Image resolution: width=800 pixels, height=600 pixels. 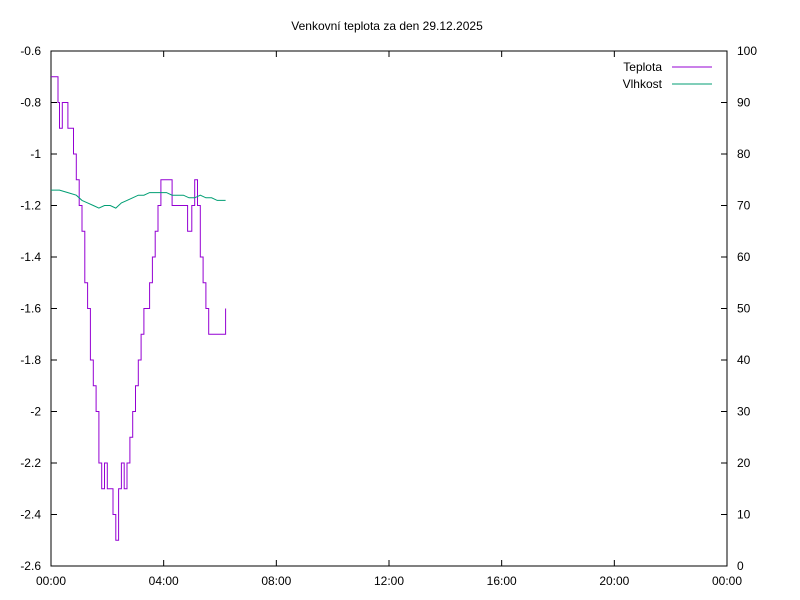 I want to click on x-tick-label: 12:00, so click(x=389, y=581).